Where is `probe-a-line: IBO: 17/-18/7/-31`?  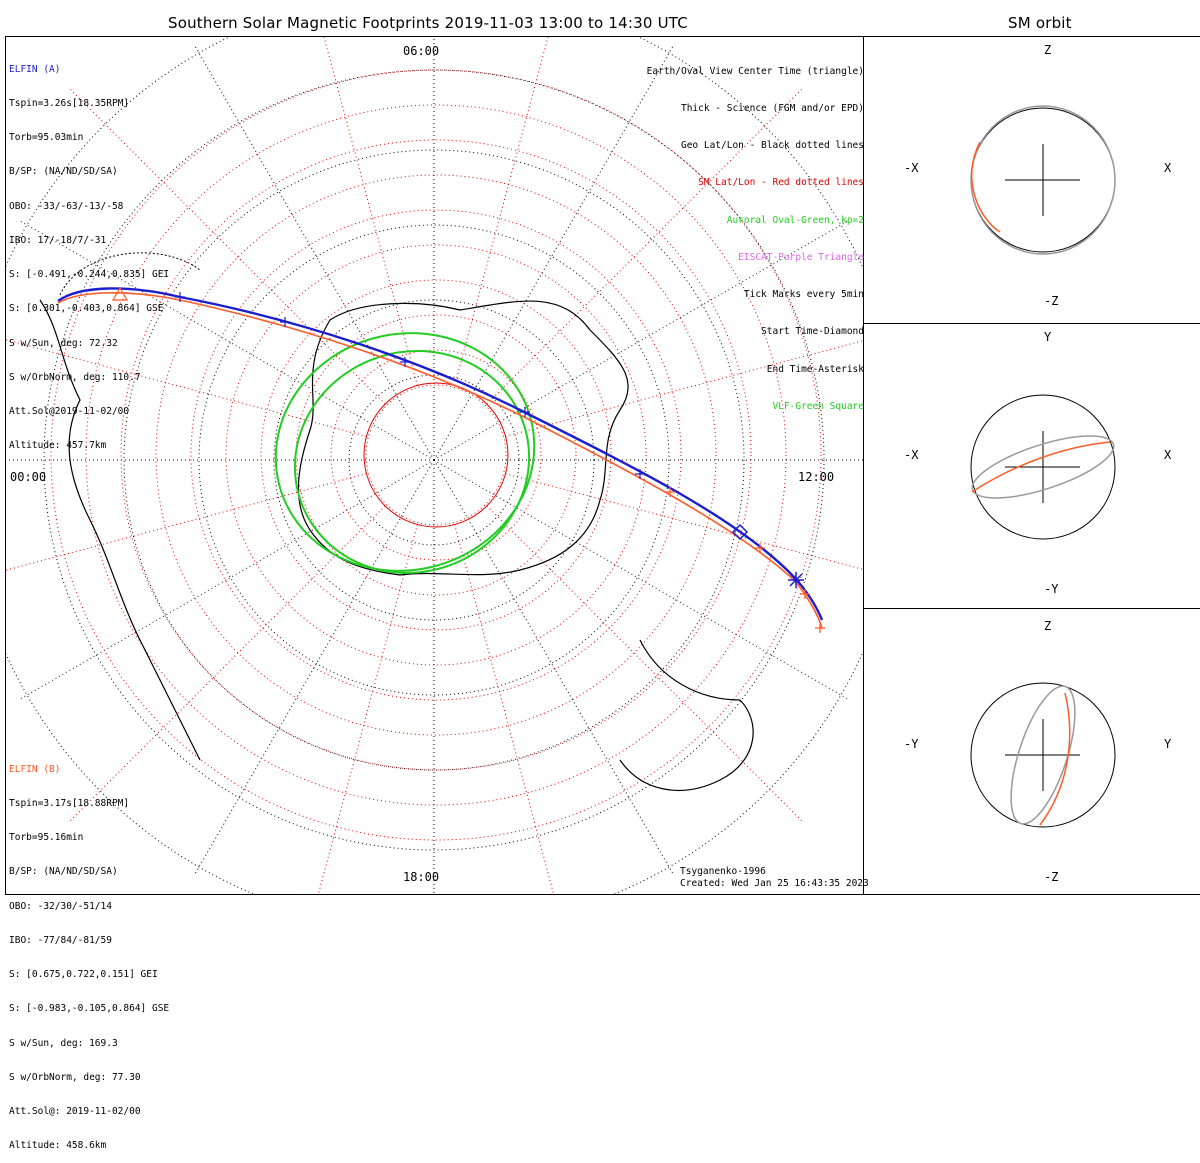
probe-a-line: IBO: 17/-18/7/-31 is located at coordinates (89, 240).